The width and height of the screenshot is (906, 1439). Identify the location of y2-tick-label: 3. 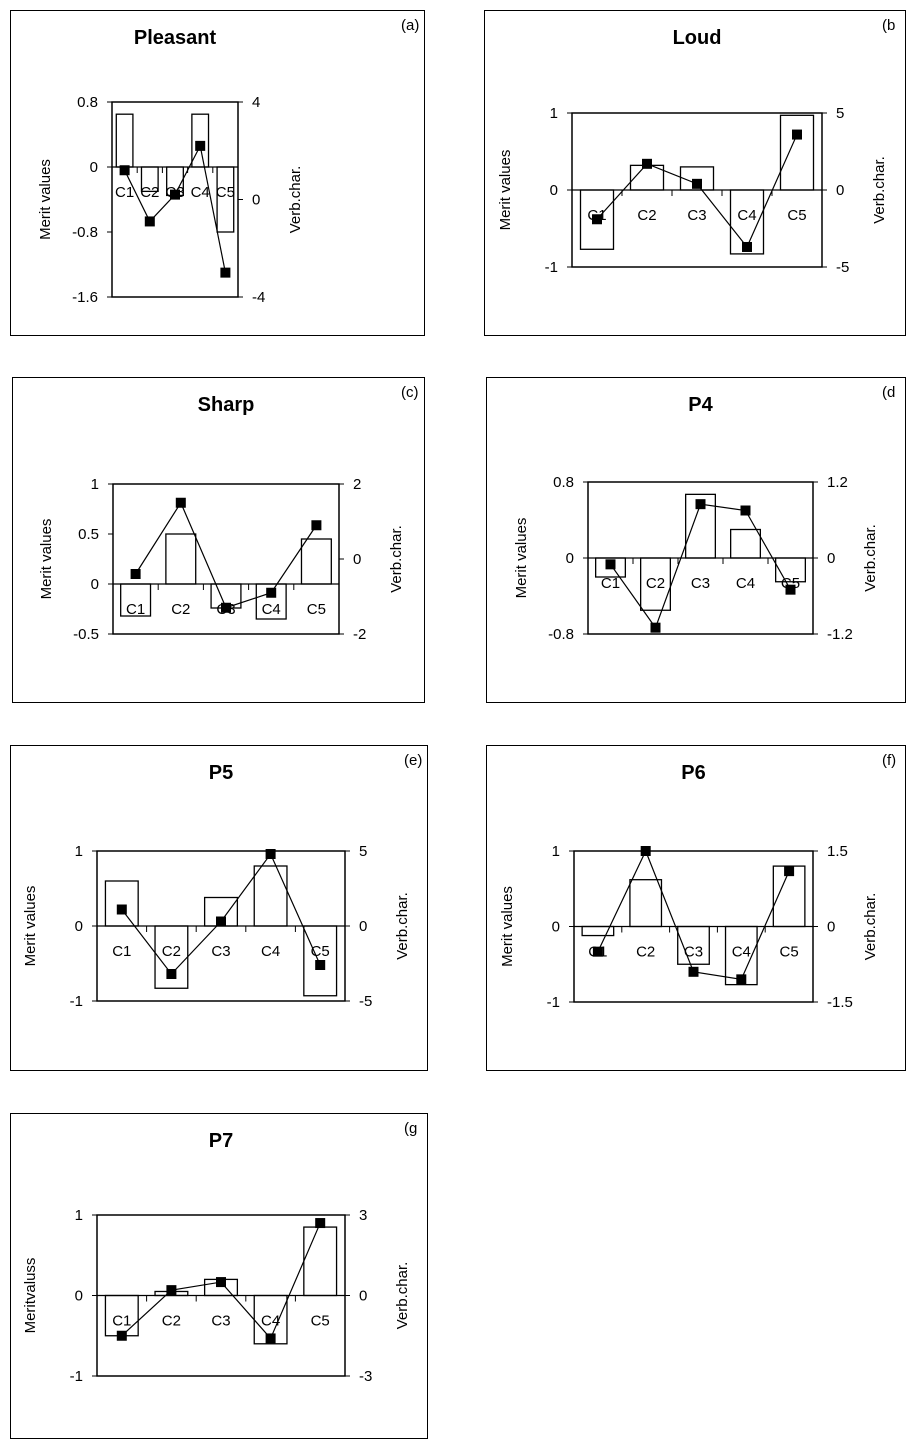
(363, 1215).